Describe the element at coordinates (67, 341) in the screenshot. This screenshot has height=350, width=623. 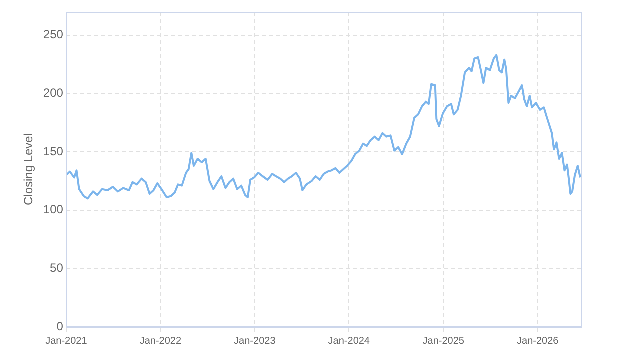
I see `x-tick-label: Jan-2021` at that location.